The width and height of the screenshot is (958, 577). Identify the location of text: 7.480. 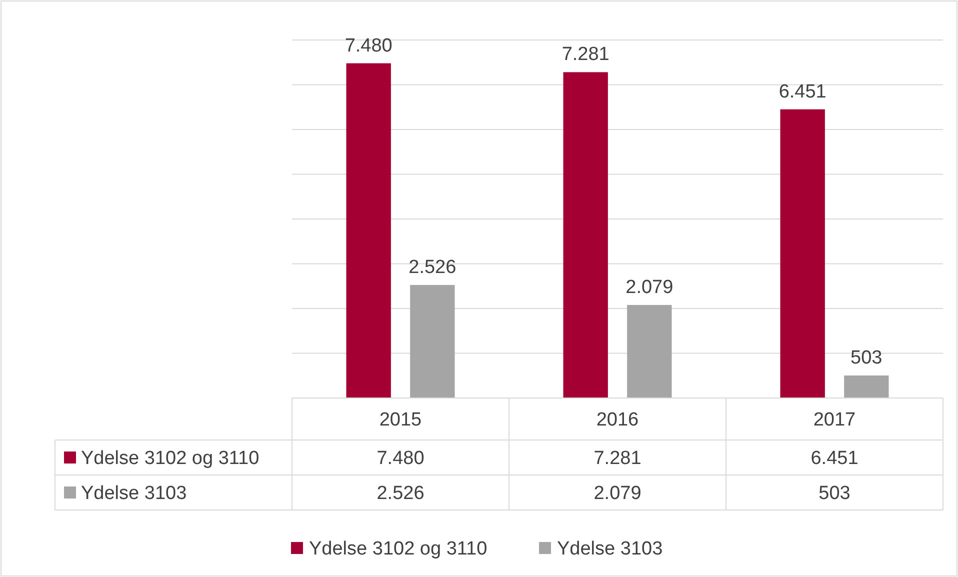
(368, 45).